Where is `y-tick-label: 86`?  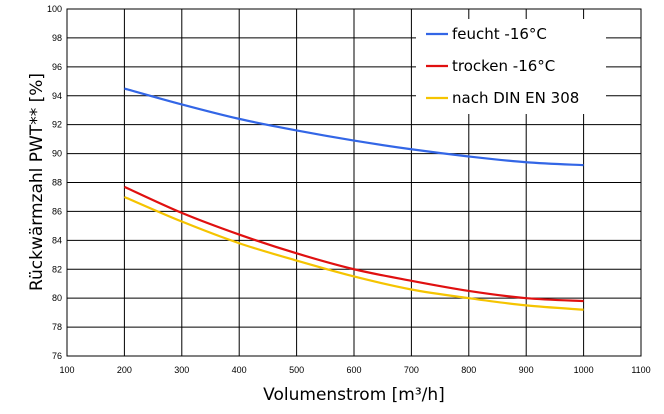
y-tick-label: 86 is located at coordinates (57, 211).